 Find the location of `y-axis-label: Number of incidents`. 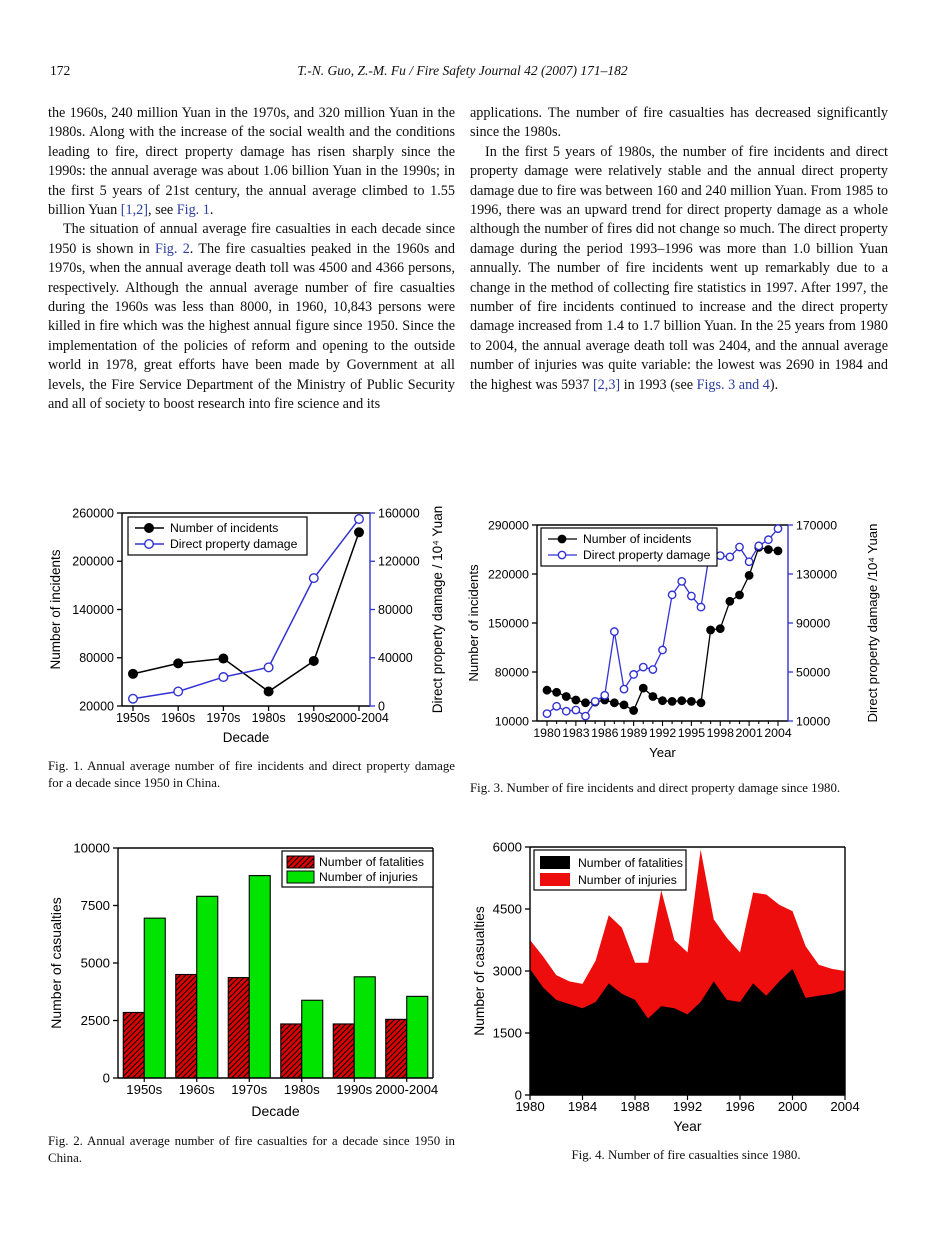

y-axis-label: Number of incidents is located at coordinates (55, 609).